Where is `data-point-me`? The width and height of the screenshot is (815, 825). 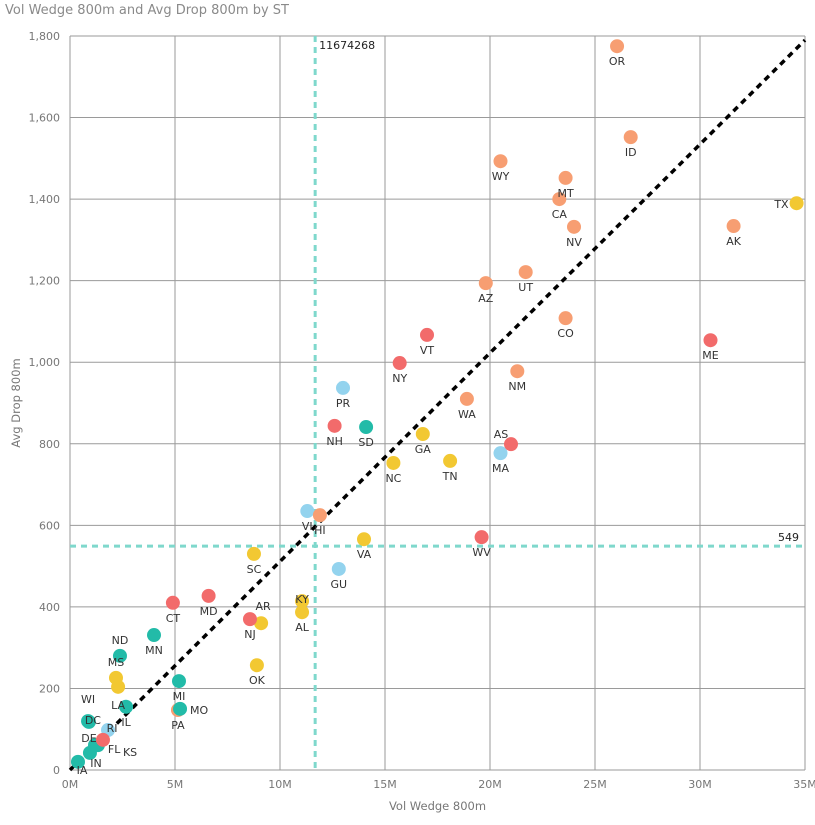
data-point-me is located at coordinates (710, 340).